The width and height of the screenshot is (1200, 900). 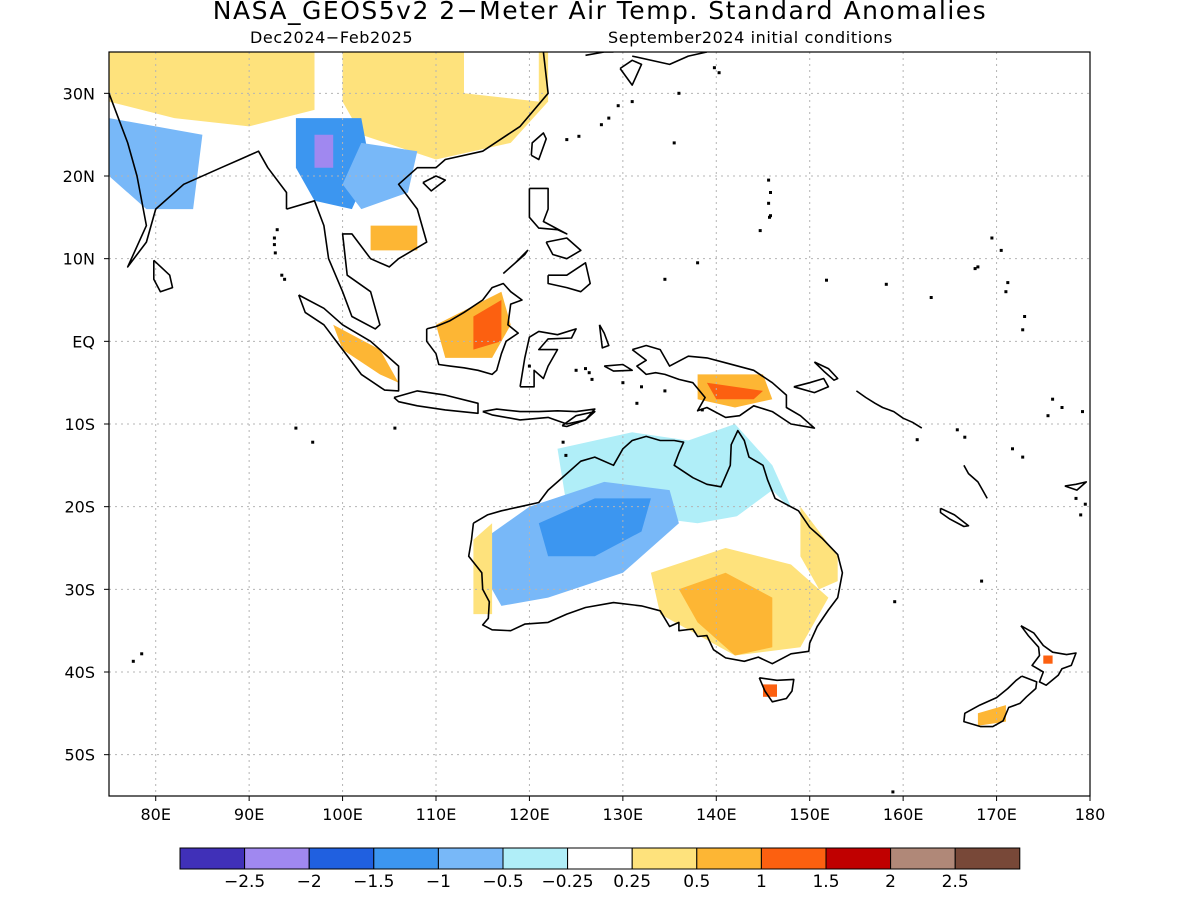 I want to click on lat-tick-label: 20N, so click(x=79, y=176).